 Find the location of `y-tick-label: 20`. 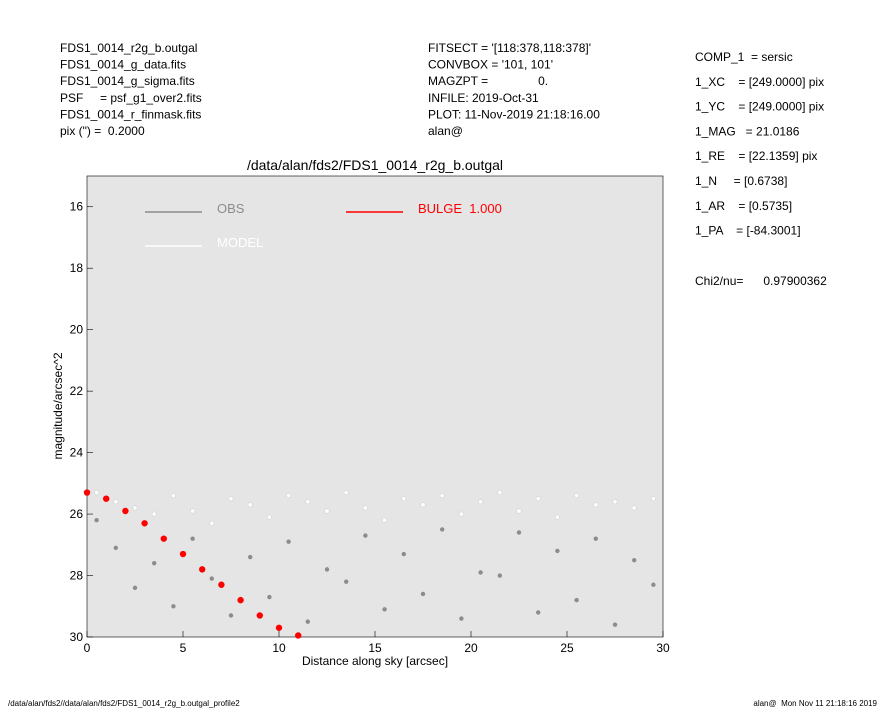

y-tick-label: 20 is located at coordinates (77, 330).